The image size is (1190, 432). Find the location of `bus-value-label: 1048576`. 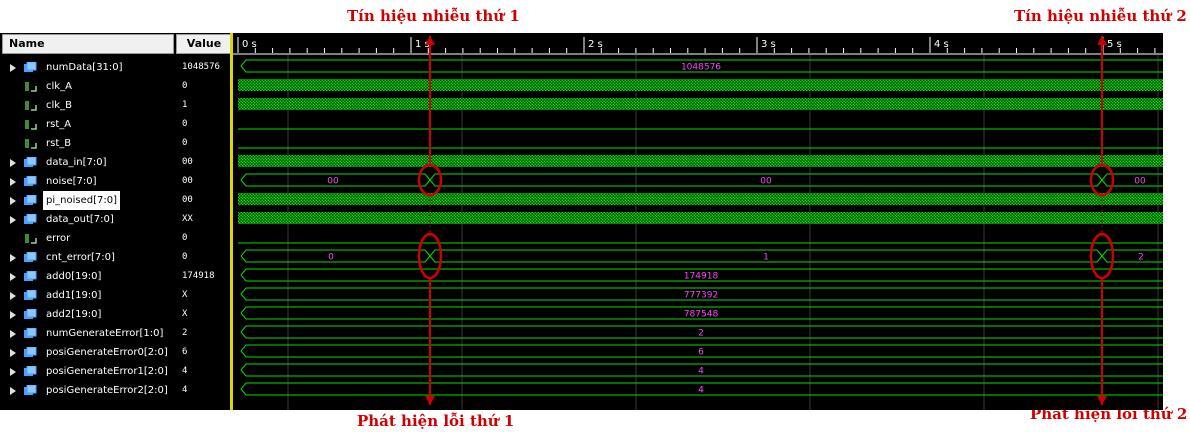

bus-value-label: 1048576 is located at coordinates (701, 68).